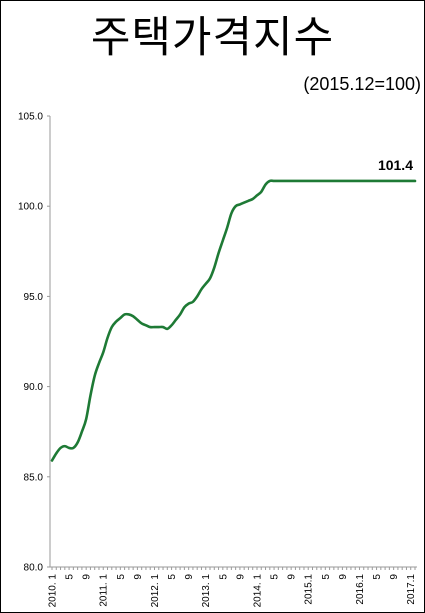 The height and width of the screenshot is (613, 425). What do you see at coordinates (34, 297) in the screenshot?
I see `y-tick-label: 95.0` at bounding box center [34, 297].